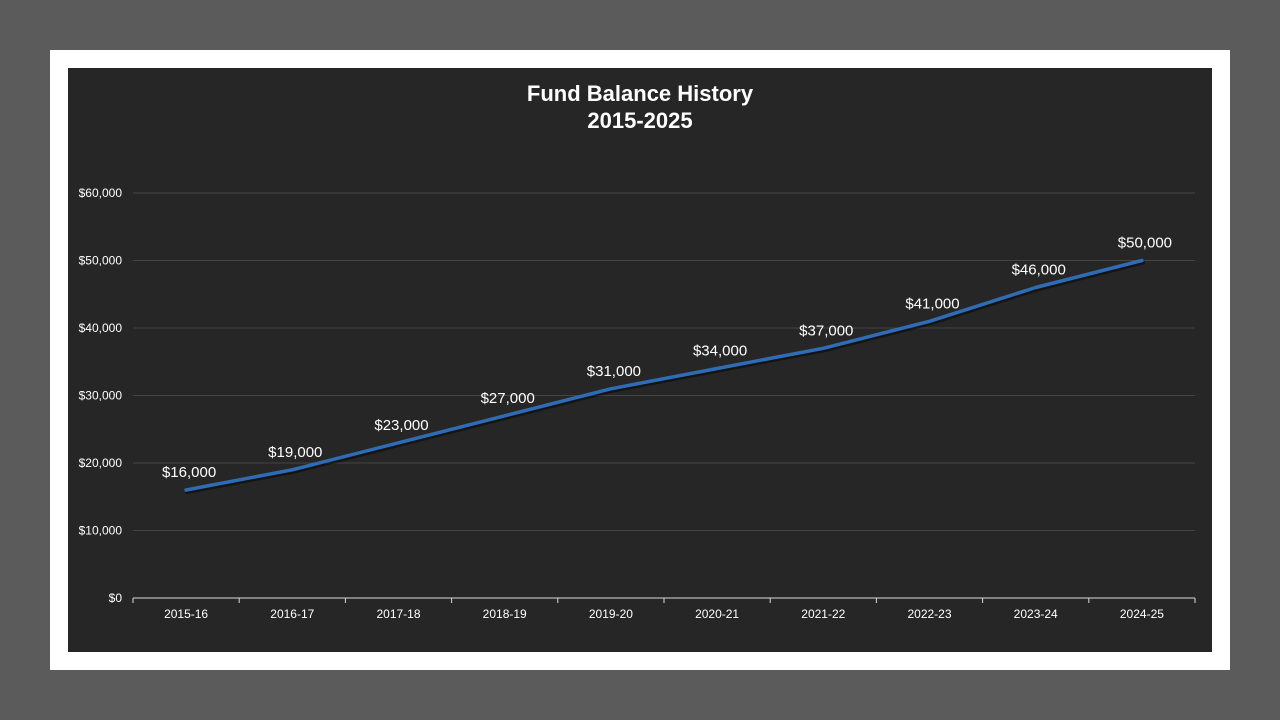  I want to click on data-label: $34,000, so click(720, 351).